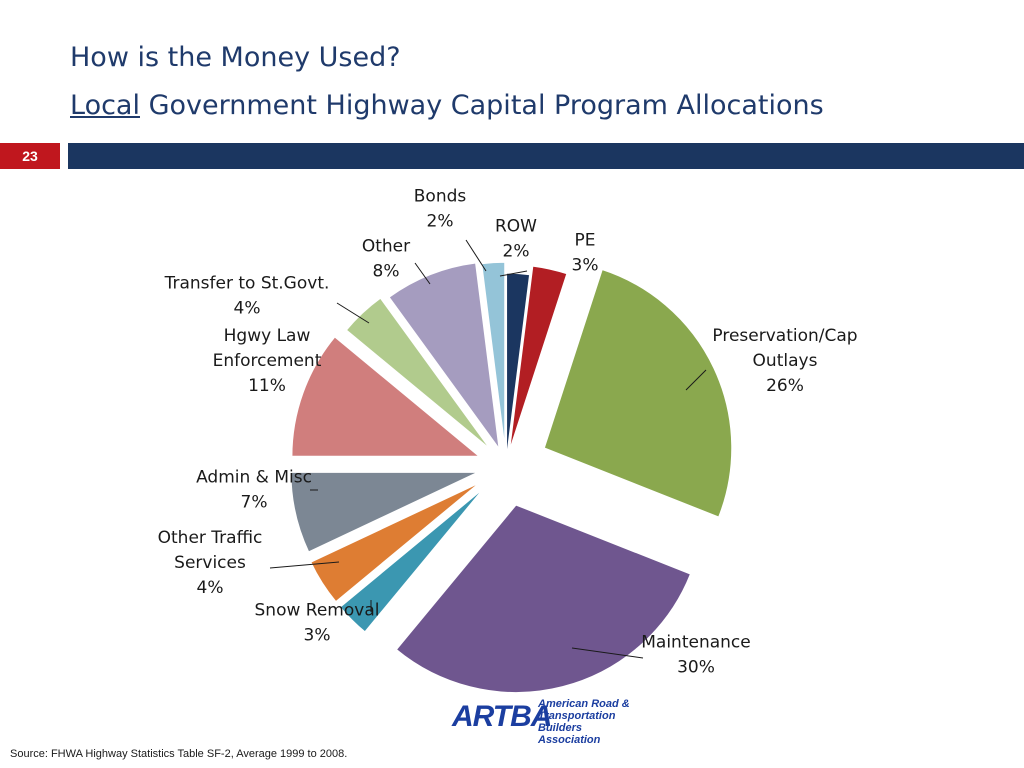 The image size is (1024, 768). What do you see at coordinates (105, 105) in the screenshot?
I see `subtitle-underlined-word: Local` at bounding box center [105, 105].